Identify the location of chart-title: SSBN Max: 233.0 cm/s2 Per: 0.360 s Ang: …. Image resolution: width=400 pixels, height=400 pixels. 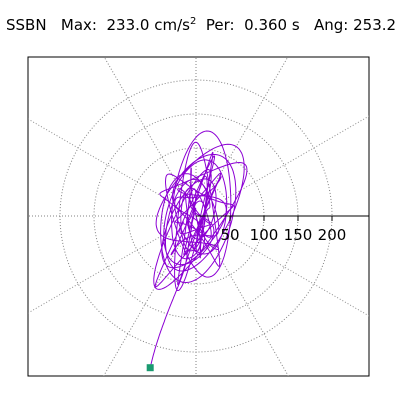
(201, 26).